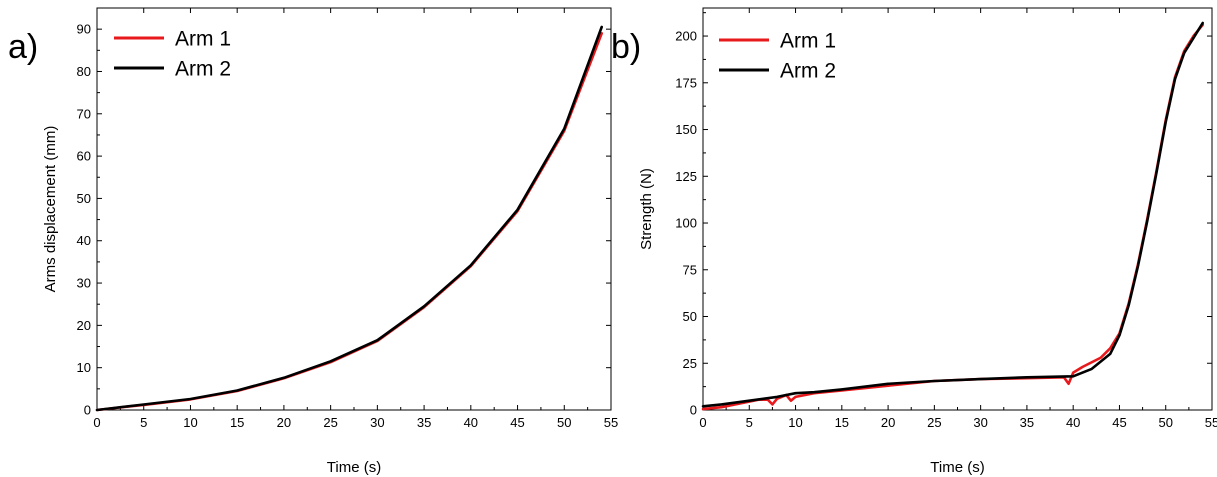  Describe the element at coordinates (626, 47) in the screenshot. I see `panel-label: b)` at that location.